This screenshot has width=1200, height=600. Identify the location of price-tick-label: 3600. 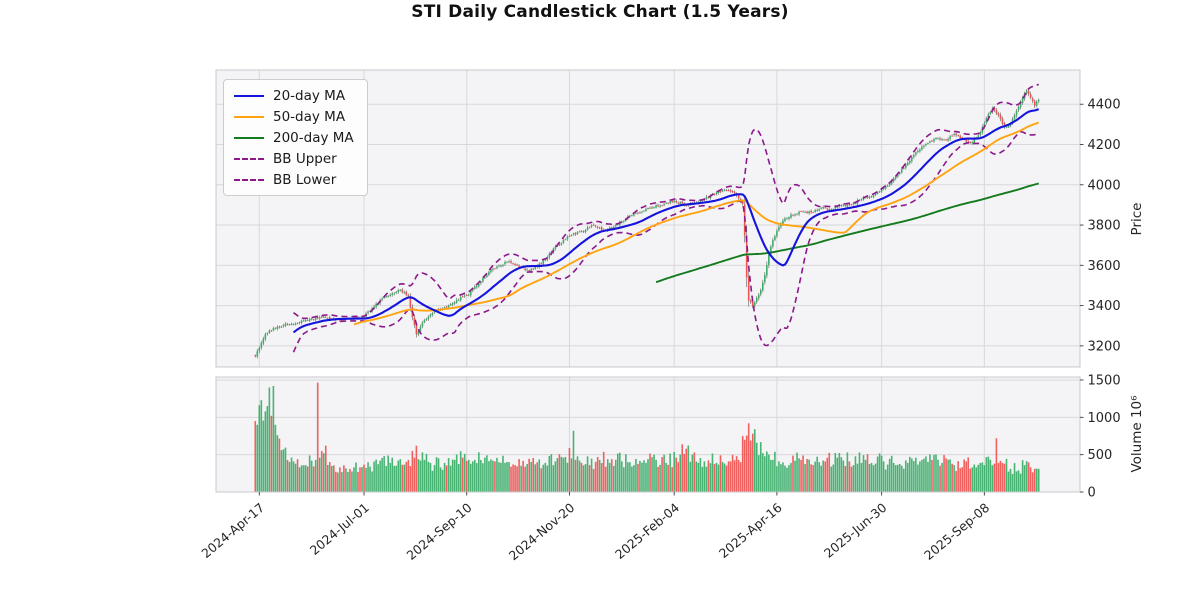
(1104, 266).